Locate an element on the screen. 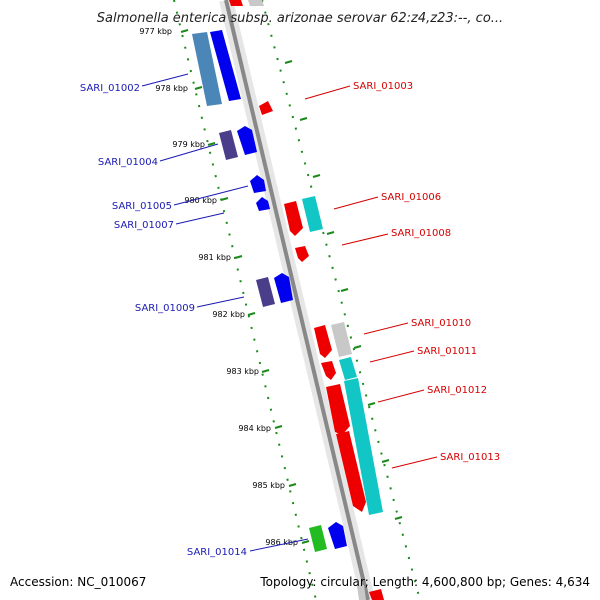 The image size is (600, 600). gene-label: SARI_01003 is located at coordinates (383, 86).